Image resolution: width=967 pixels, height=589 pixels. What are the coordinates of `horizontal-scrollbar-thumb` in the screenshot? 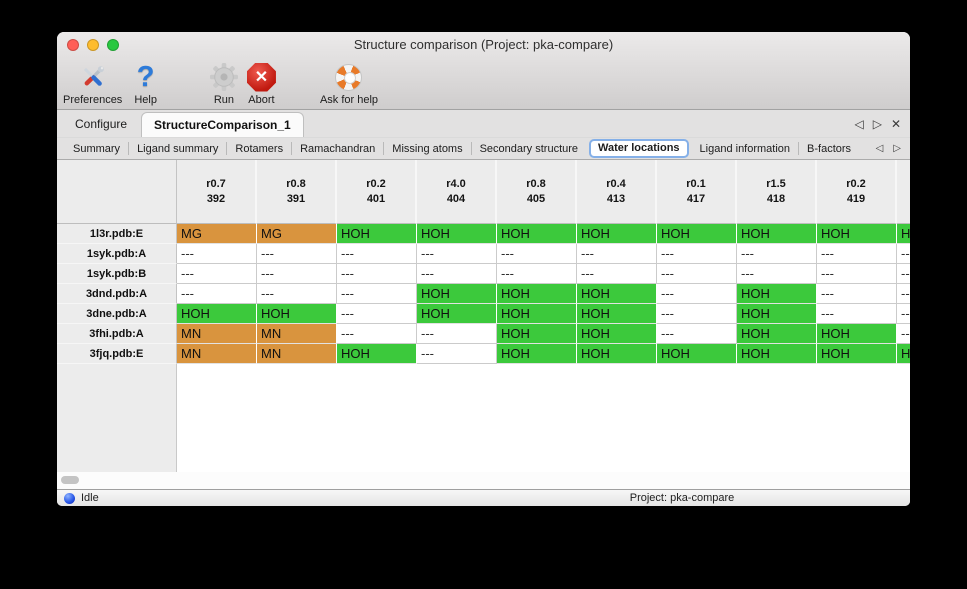 It's located at (70, 480).